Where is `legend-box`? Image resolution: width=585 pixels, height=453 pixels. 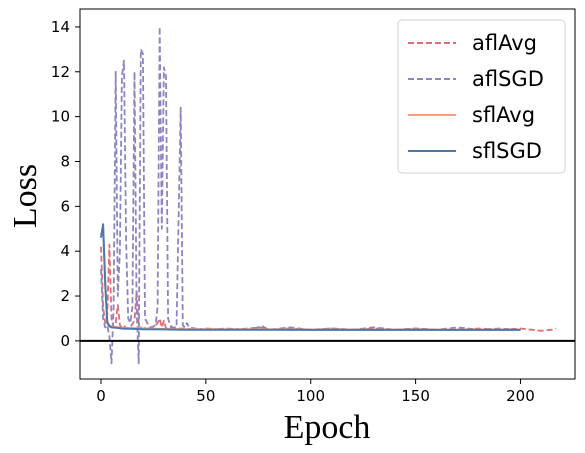
legend-box is located at coordinates (481, 96).